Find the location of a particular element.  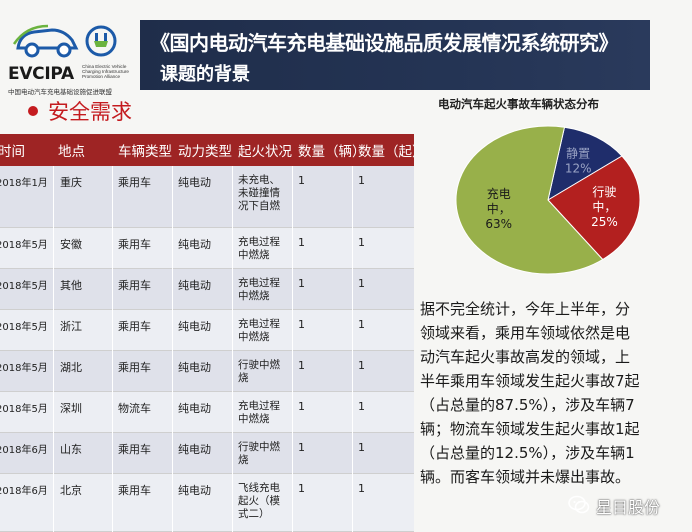

page-subtitle: 课题的背景 is located at coordinates (205, 74).